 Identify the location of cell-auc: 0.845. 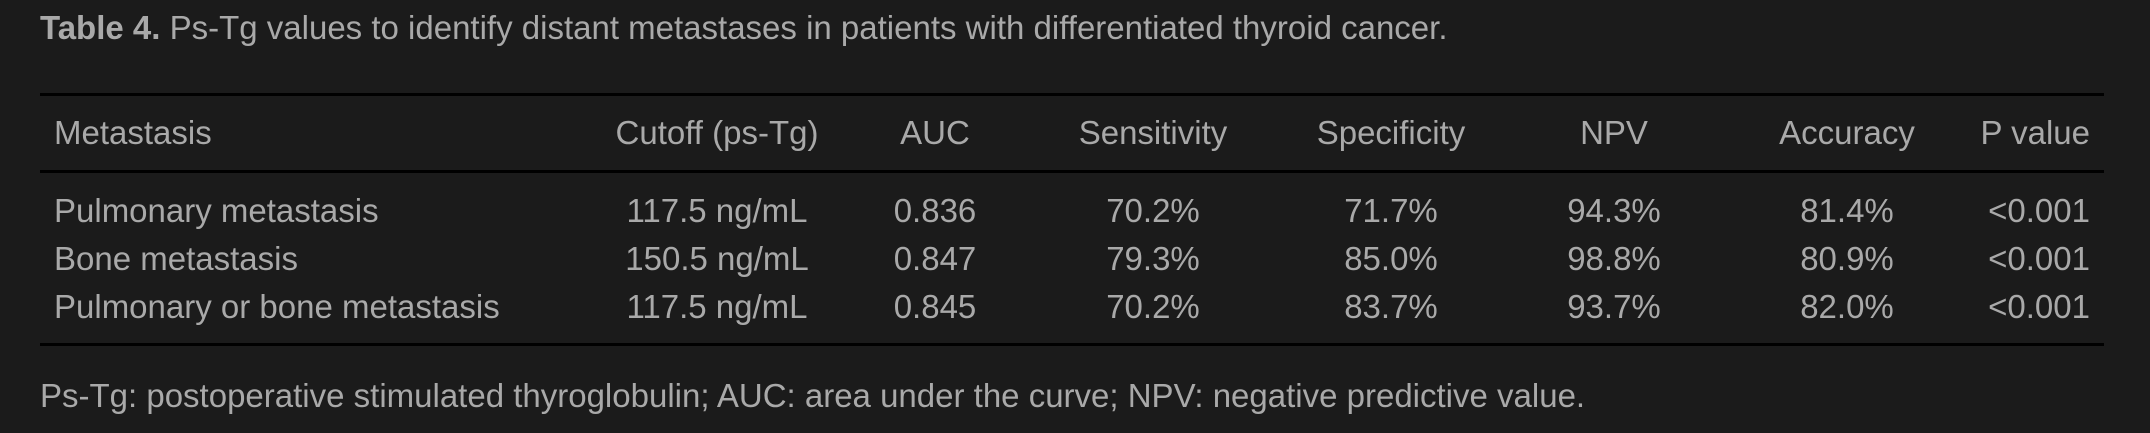
(935, 306).